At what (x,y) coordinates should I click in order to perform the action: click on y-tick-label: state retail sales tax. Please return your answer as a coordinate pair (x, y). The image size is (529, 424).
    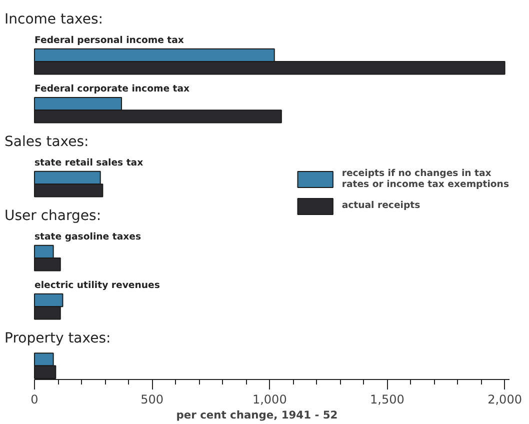
    Looking at the image, I should click on (89, 162).